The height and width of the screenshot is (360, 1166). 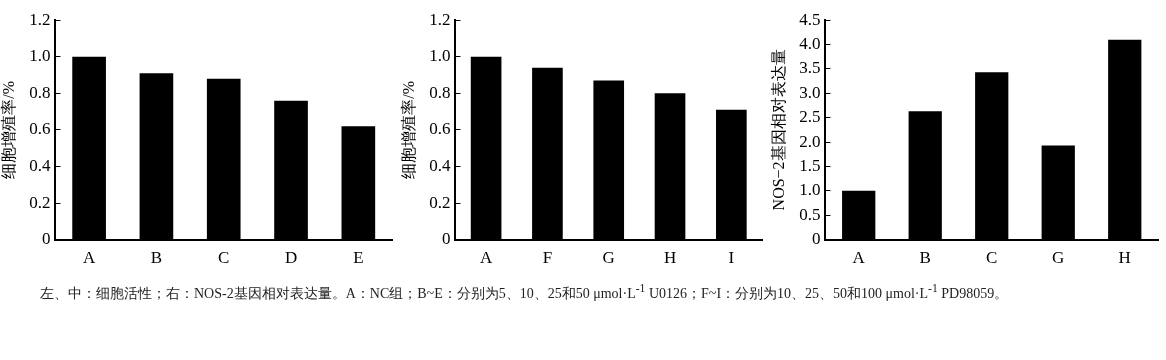 I want to click on y-tick-label: 4.5, so click(x=810, y=19).